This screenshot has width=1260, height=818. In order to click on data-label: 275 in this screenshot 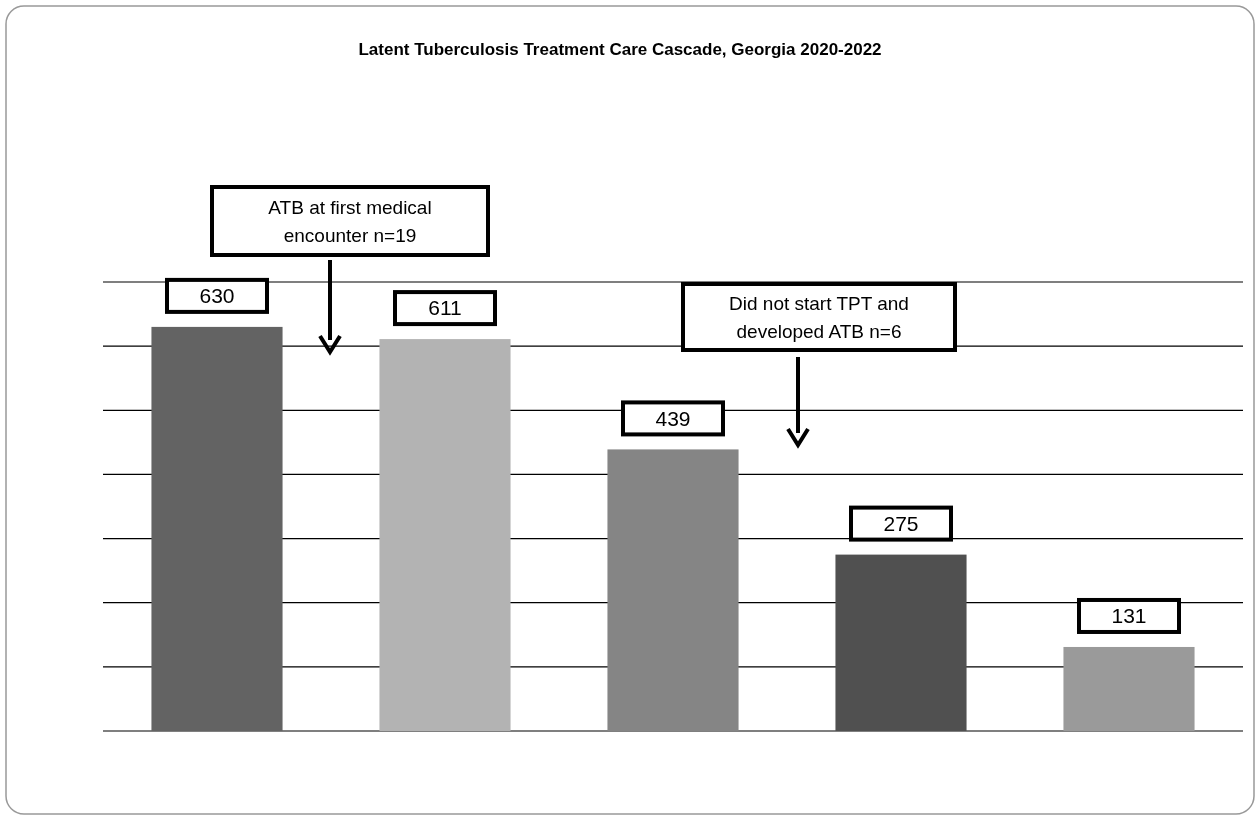, I will do `click(901, 523)`.